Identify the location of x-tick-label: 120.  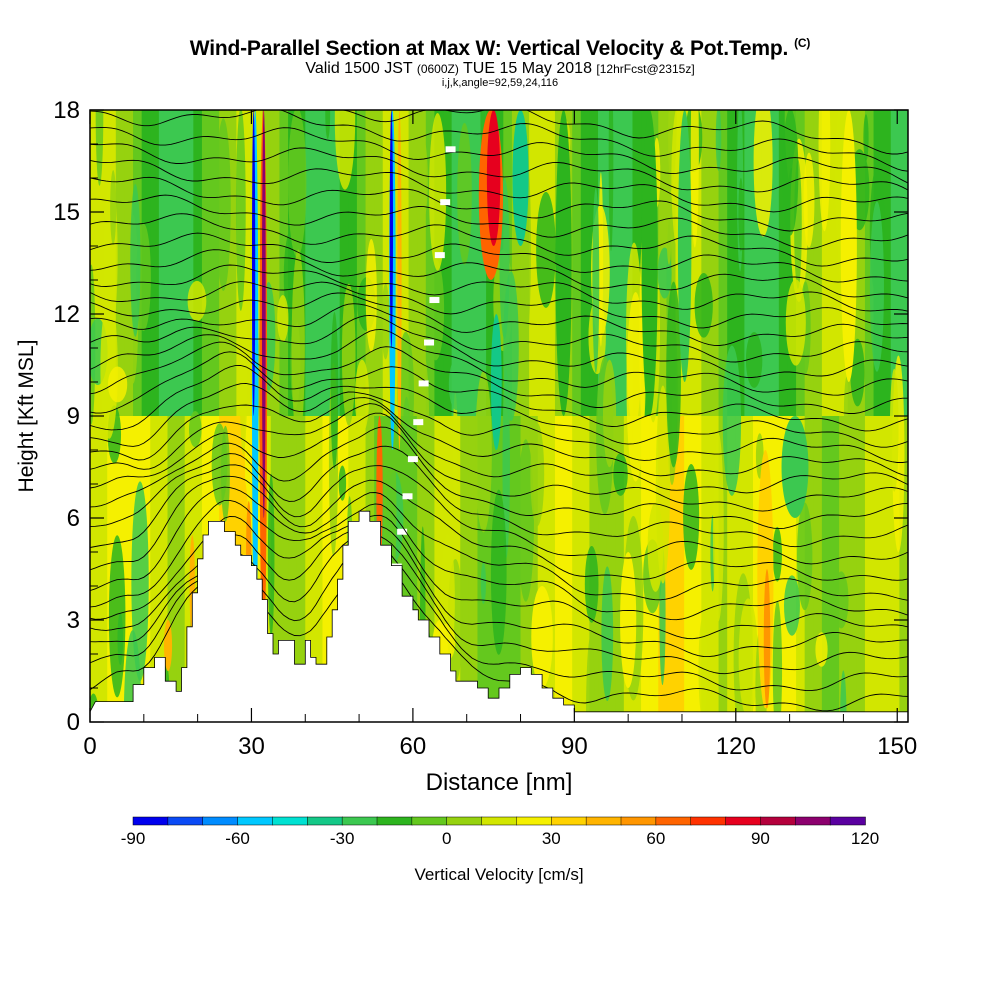
(736, 746).